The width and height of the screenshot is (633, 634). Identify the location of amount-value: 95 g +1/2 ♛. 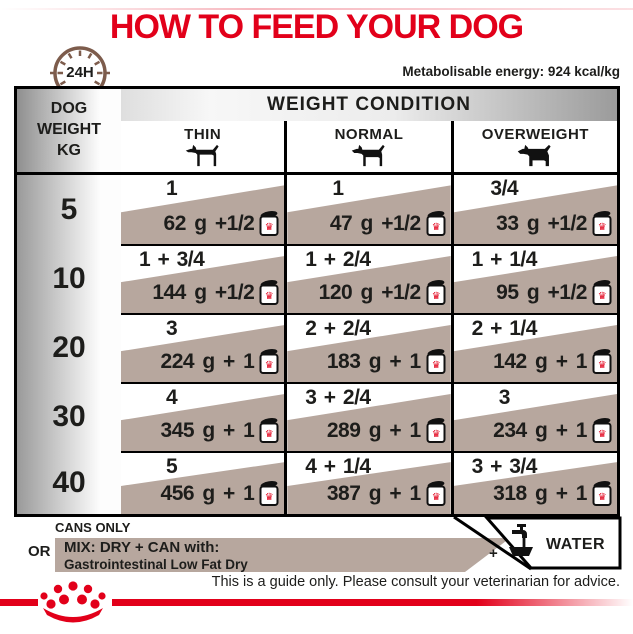
(554, 292).